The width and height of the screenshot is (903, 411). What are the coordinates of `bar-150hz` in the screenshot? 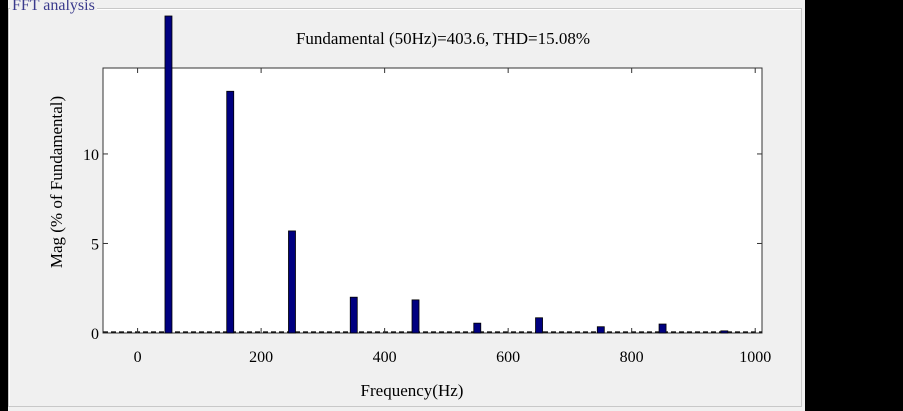 It's located at (230, 212).